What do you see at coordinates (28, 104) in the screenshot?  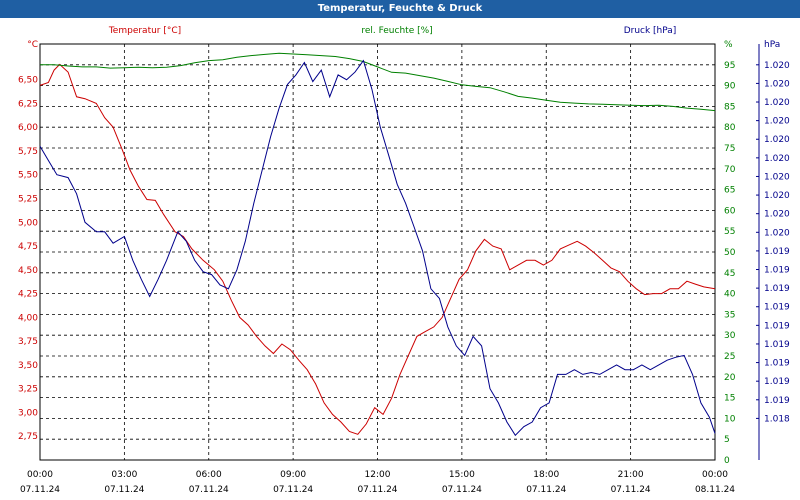 I see `temperature-tick-label: 6,25` at bounding box center [28, 104].